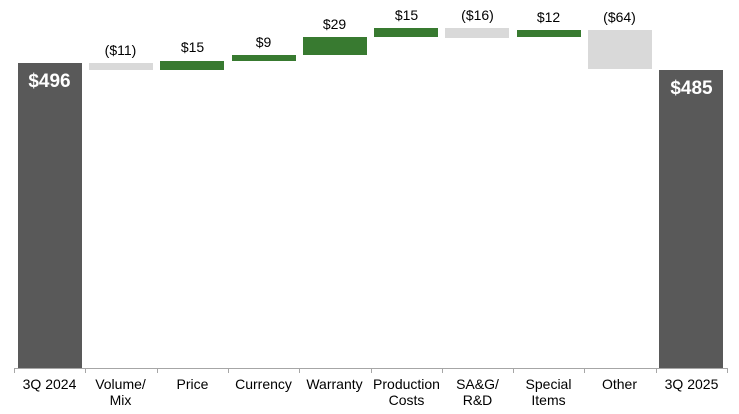 This screenshot has width=739, height=414. Describe the element at coordinates (548, 392) in the screenshot. I see `category-label: Special Items` at that location.